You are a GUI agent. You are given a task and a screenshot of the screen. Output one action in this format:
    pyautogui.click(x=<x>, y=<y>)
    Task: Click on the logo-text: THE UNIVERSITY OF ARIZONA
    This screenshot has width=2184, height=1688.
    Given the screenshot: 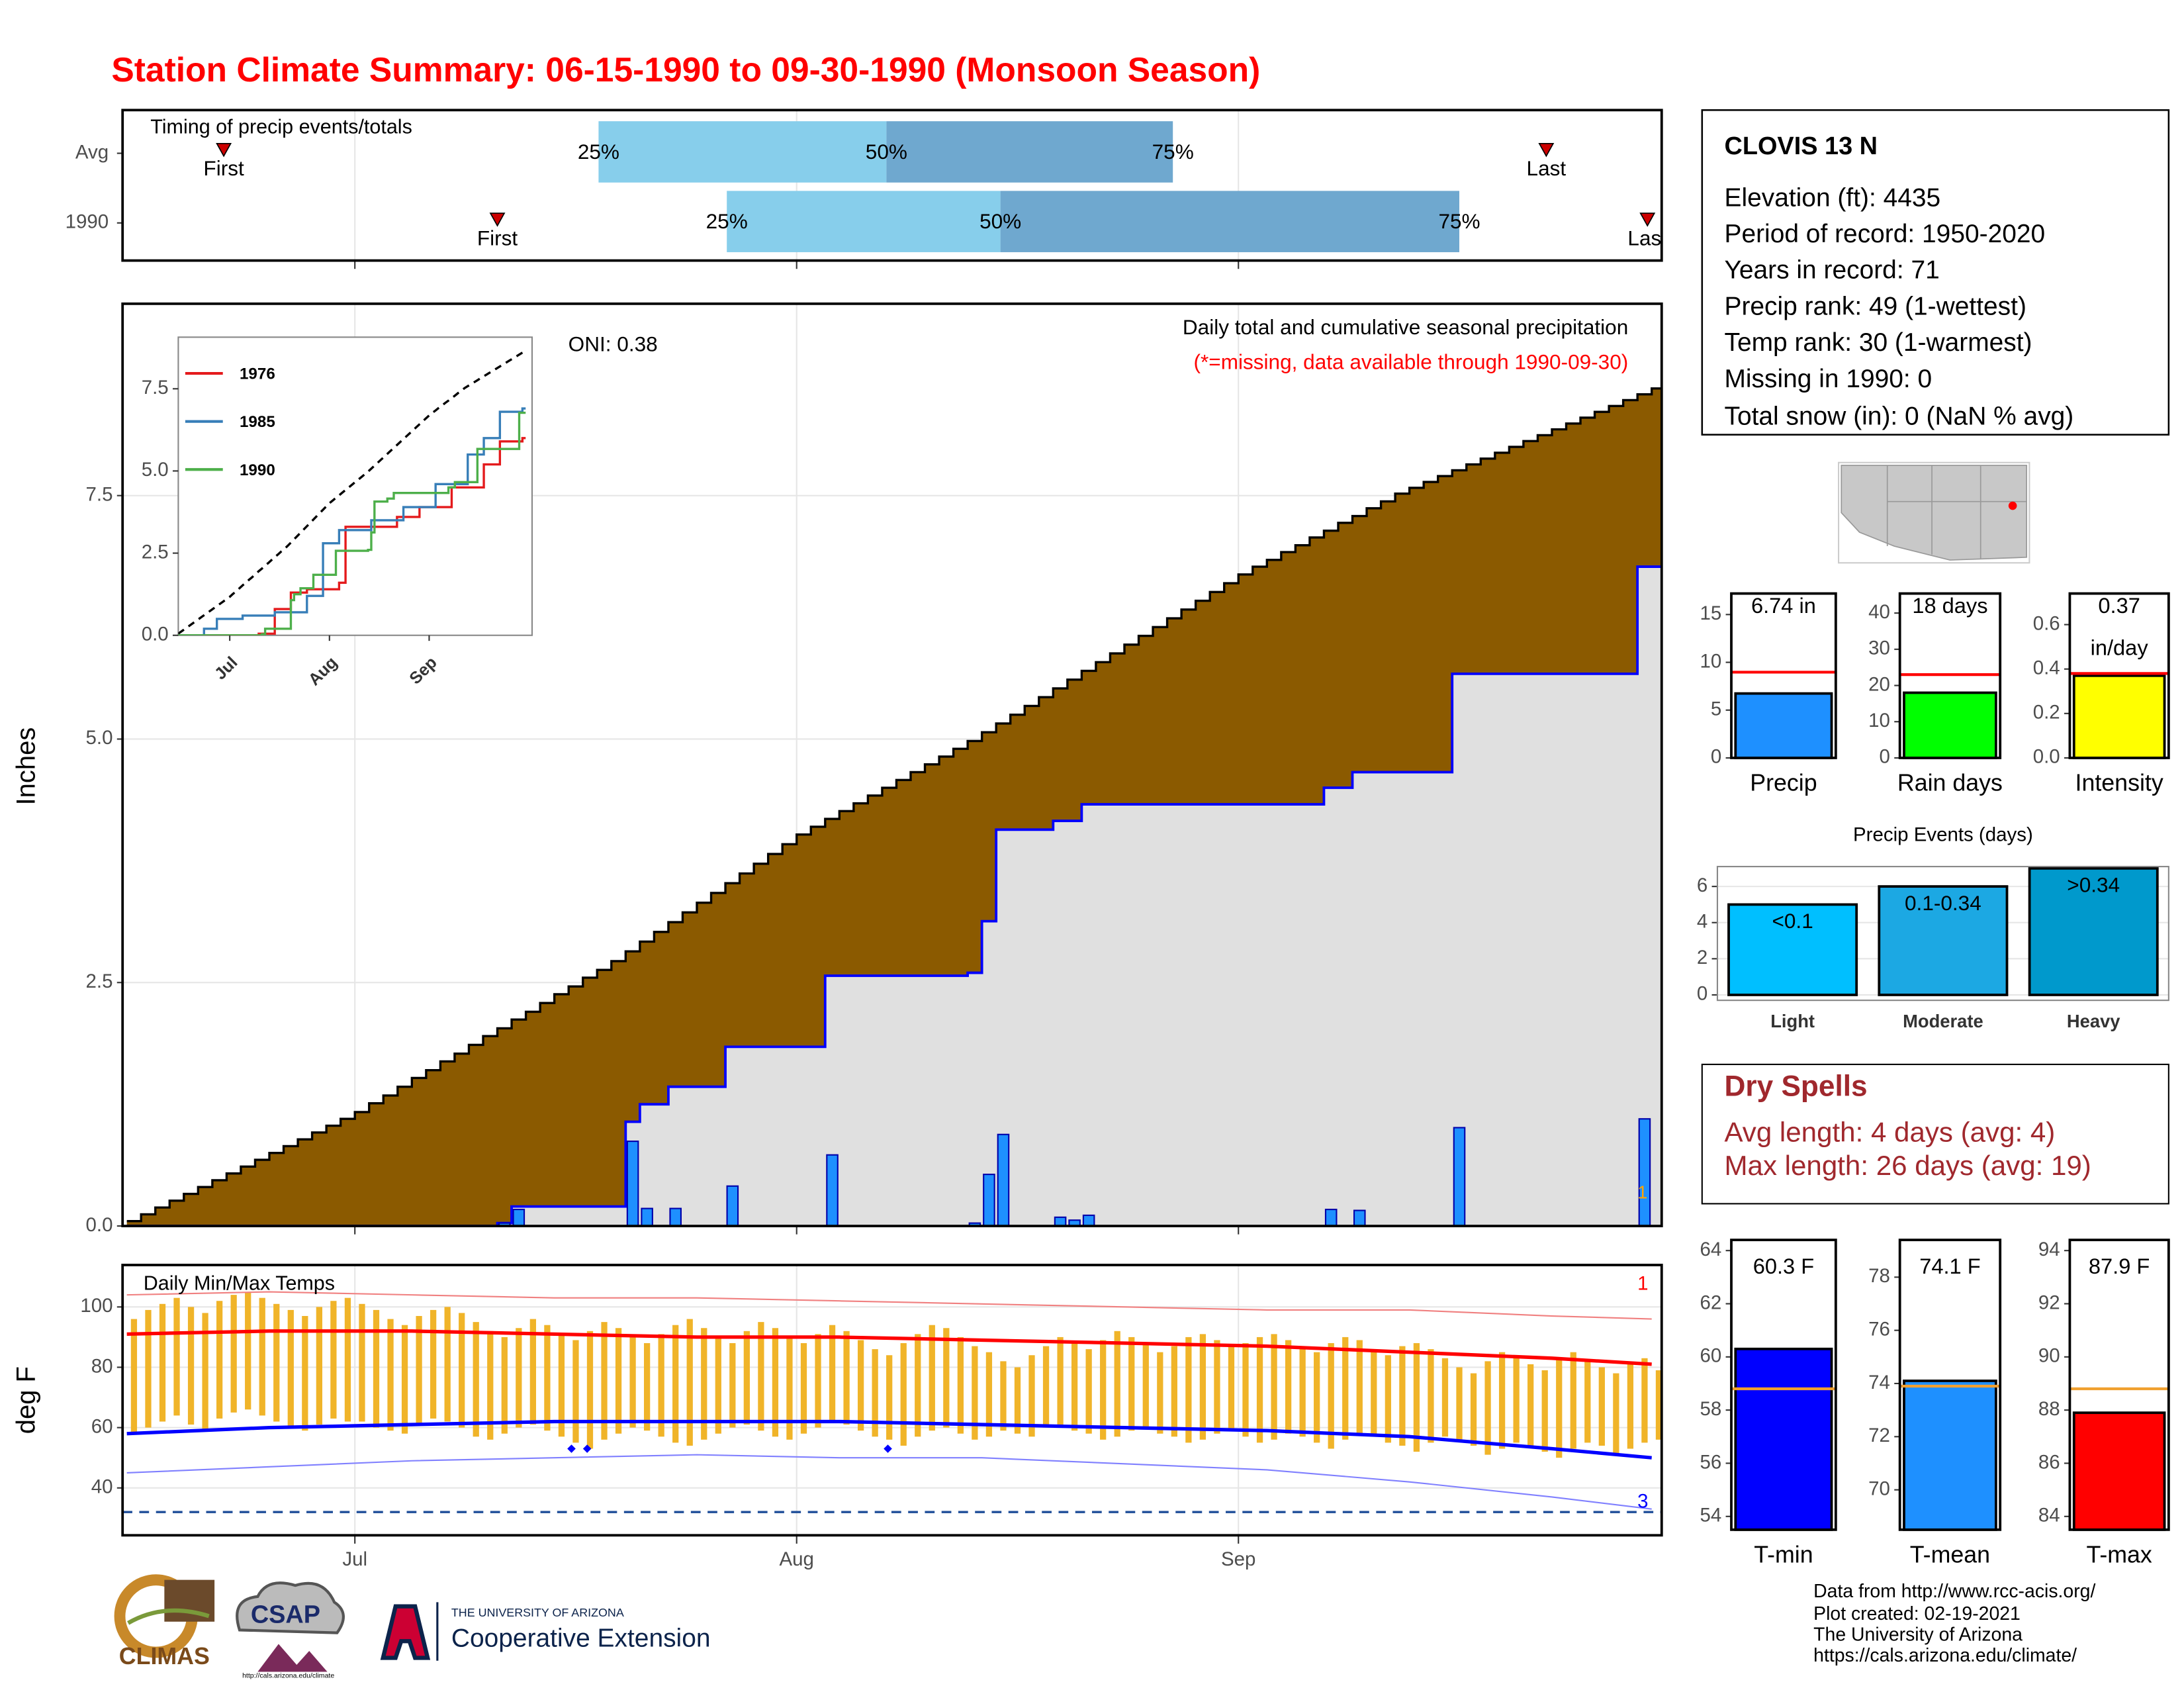 What is the action you would take?
    pyautogui.click(x=537, y=1612)
    